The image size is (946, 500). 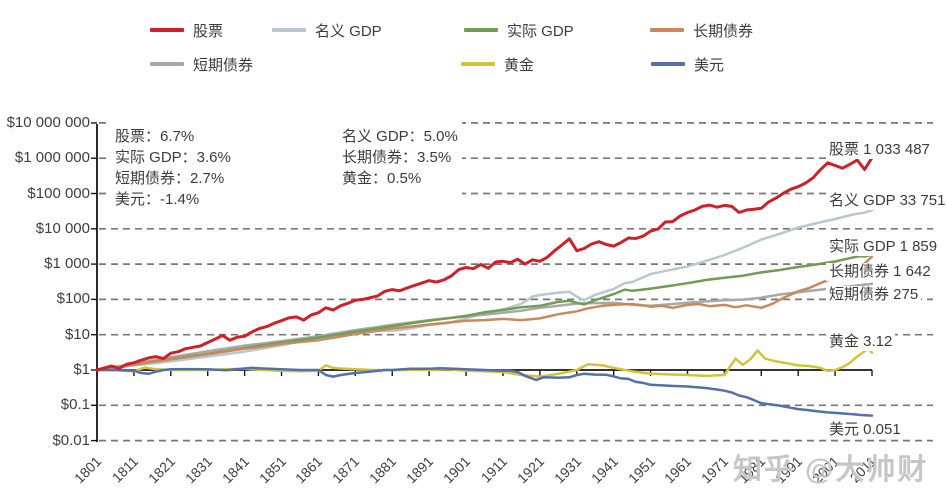 I want to click on stats-background, so click(x=284, y=162).